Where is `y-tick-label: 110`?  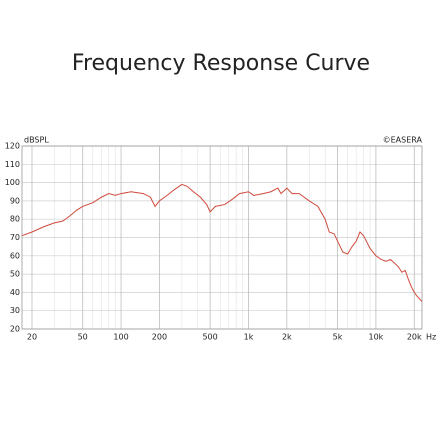
y-tick-label: 110 is located at coordinates (12, 164).